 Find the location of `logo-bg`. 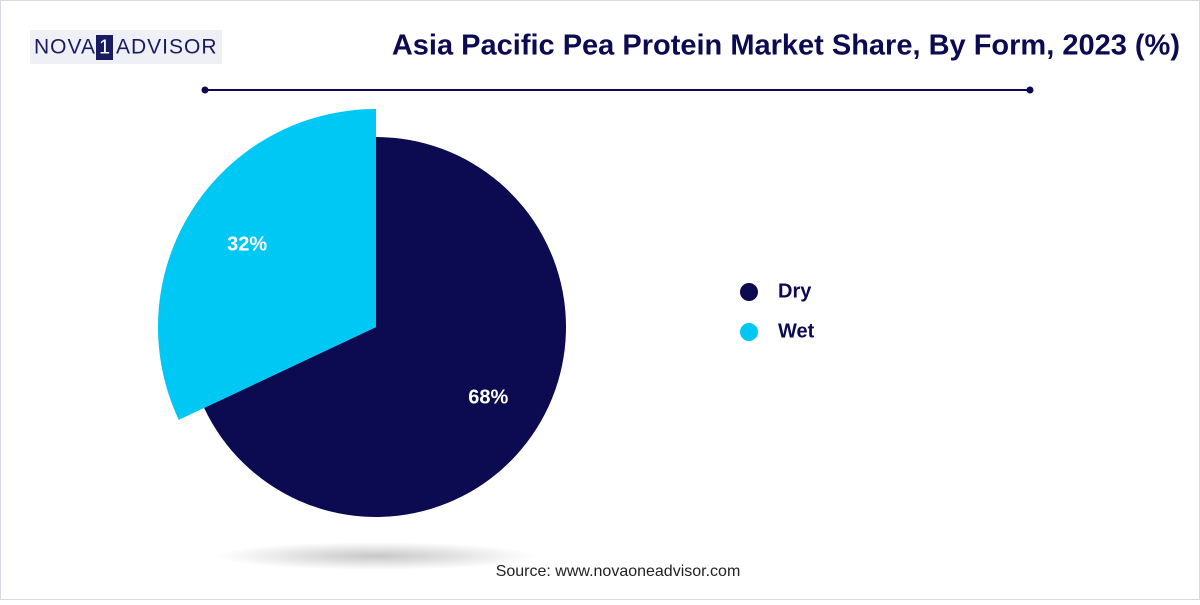

logo-bg is located at coordinates (126, 47).